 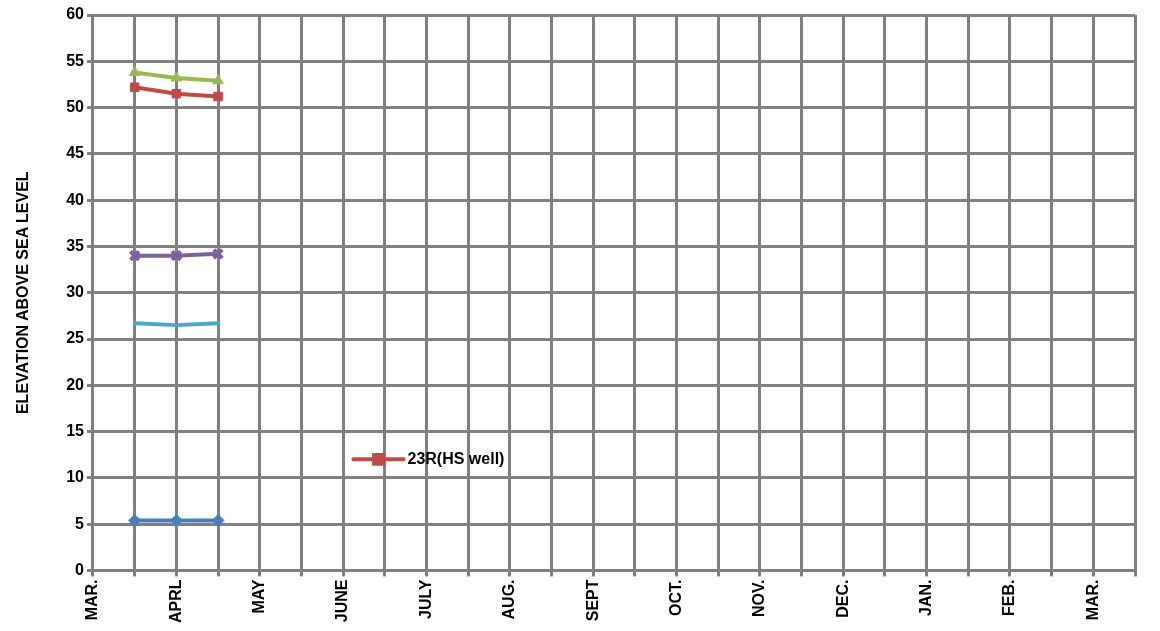 I want to click on y-tick-label: 30, so click(x=75, y=292).